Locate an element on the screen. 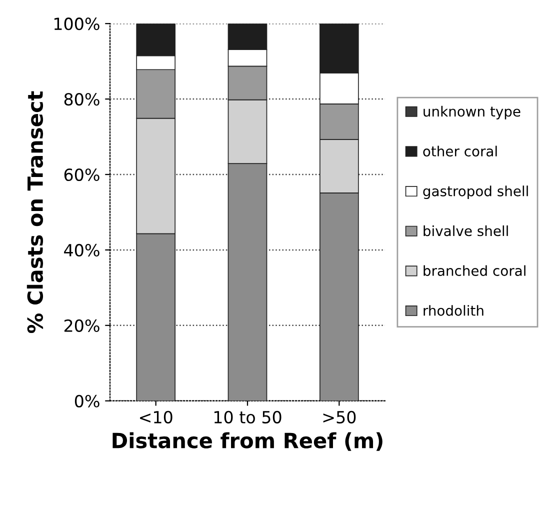 The image size is (550, 524). legend-label: other coral is located at coordinates (460, 151).